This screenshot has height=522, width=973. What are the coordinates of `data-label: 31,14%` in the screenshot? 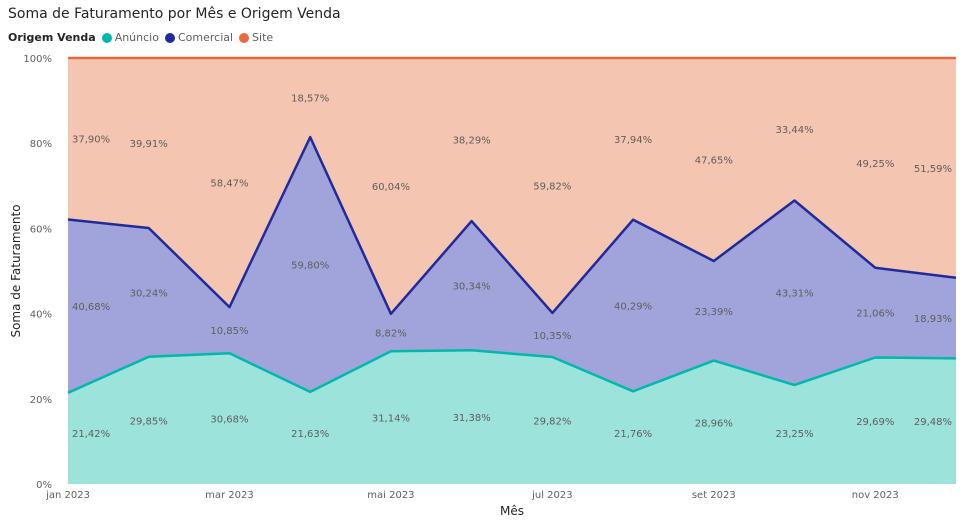 It's located at (391, 419).